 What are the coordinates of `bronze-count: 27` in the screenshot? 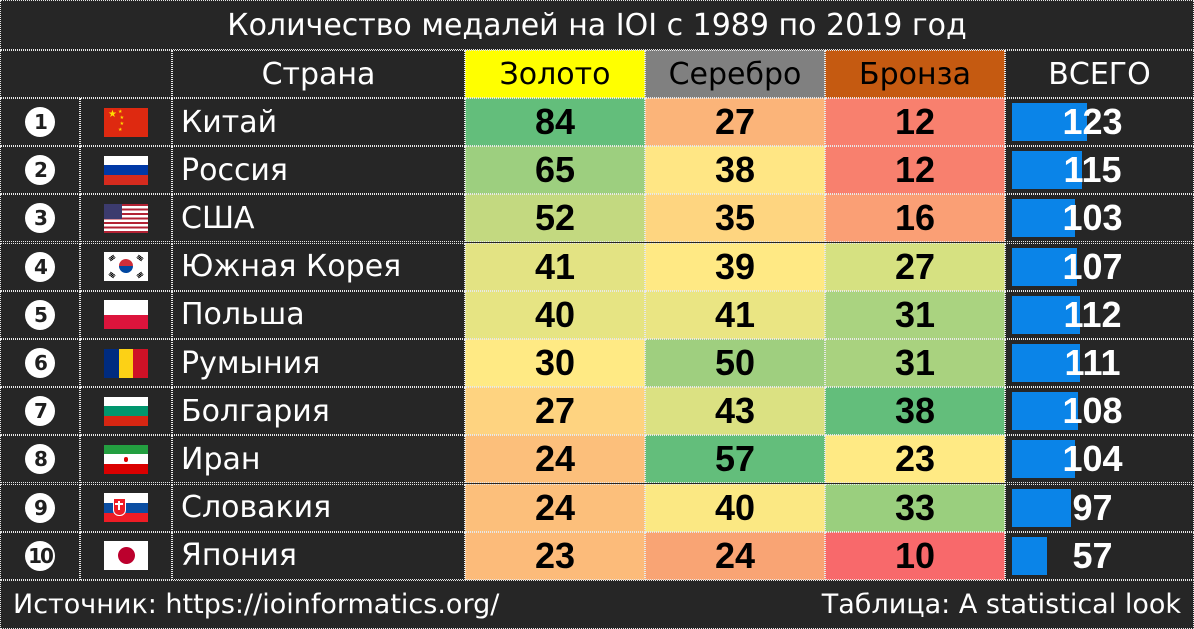 It's located at (915, 266).